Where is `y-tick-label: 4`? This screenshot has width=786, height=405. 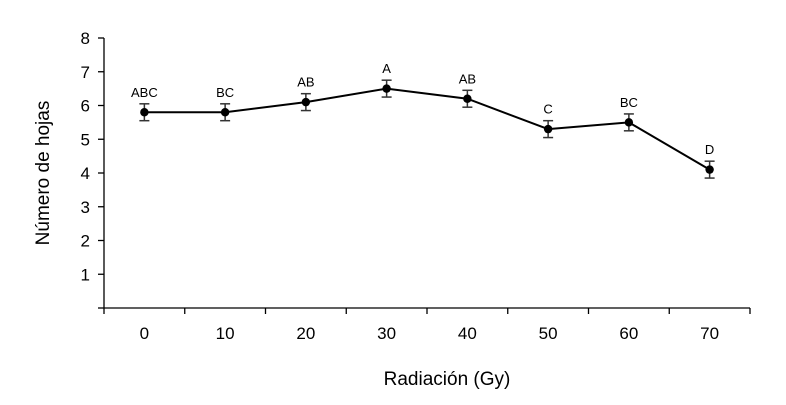 y-tick-label: 4 is located at coordinates (85, 173).